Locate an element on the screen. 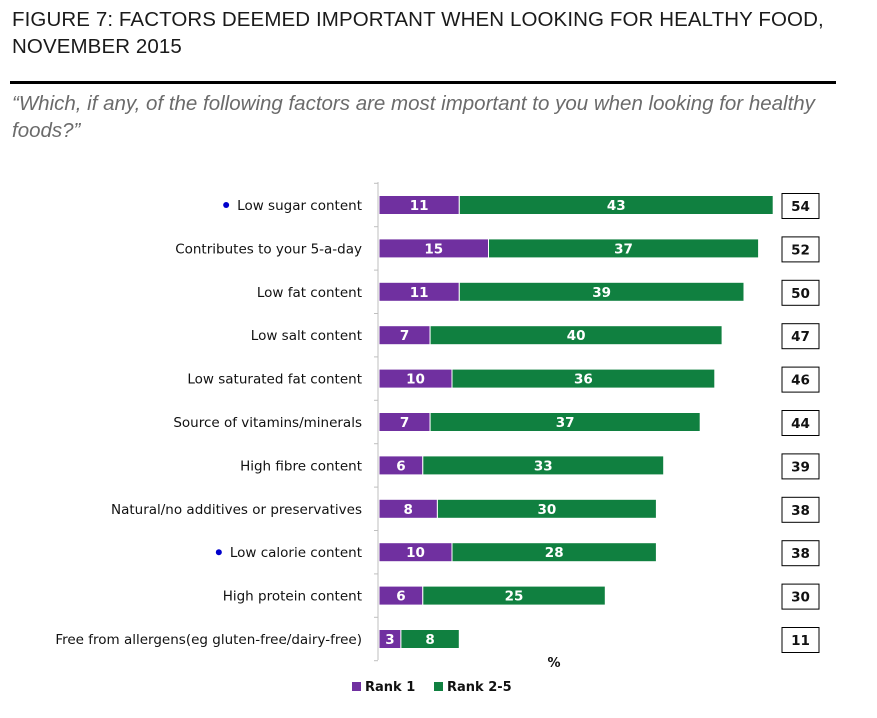  total-value-label: 11 is located at coordinates (800, 641).